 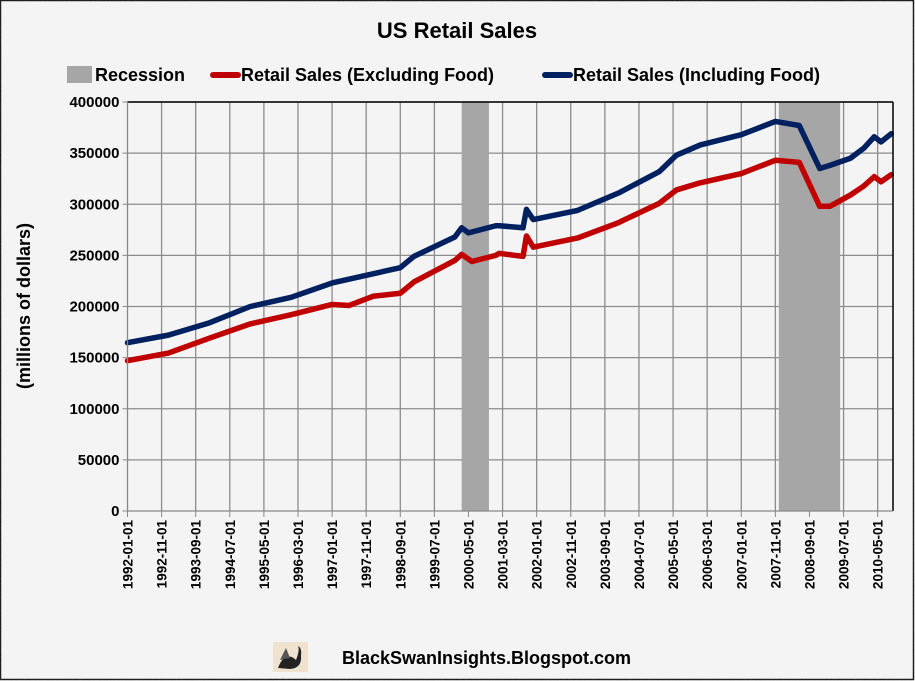 What do you see at coordinates (503, 555) in the screenshot?
I see `x-tick-label: 2001-03-01` at bounding box center [503, 555].